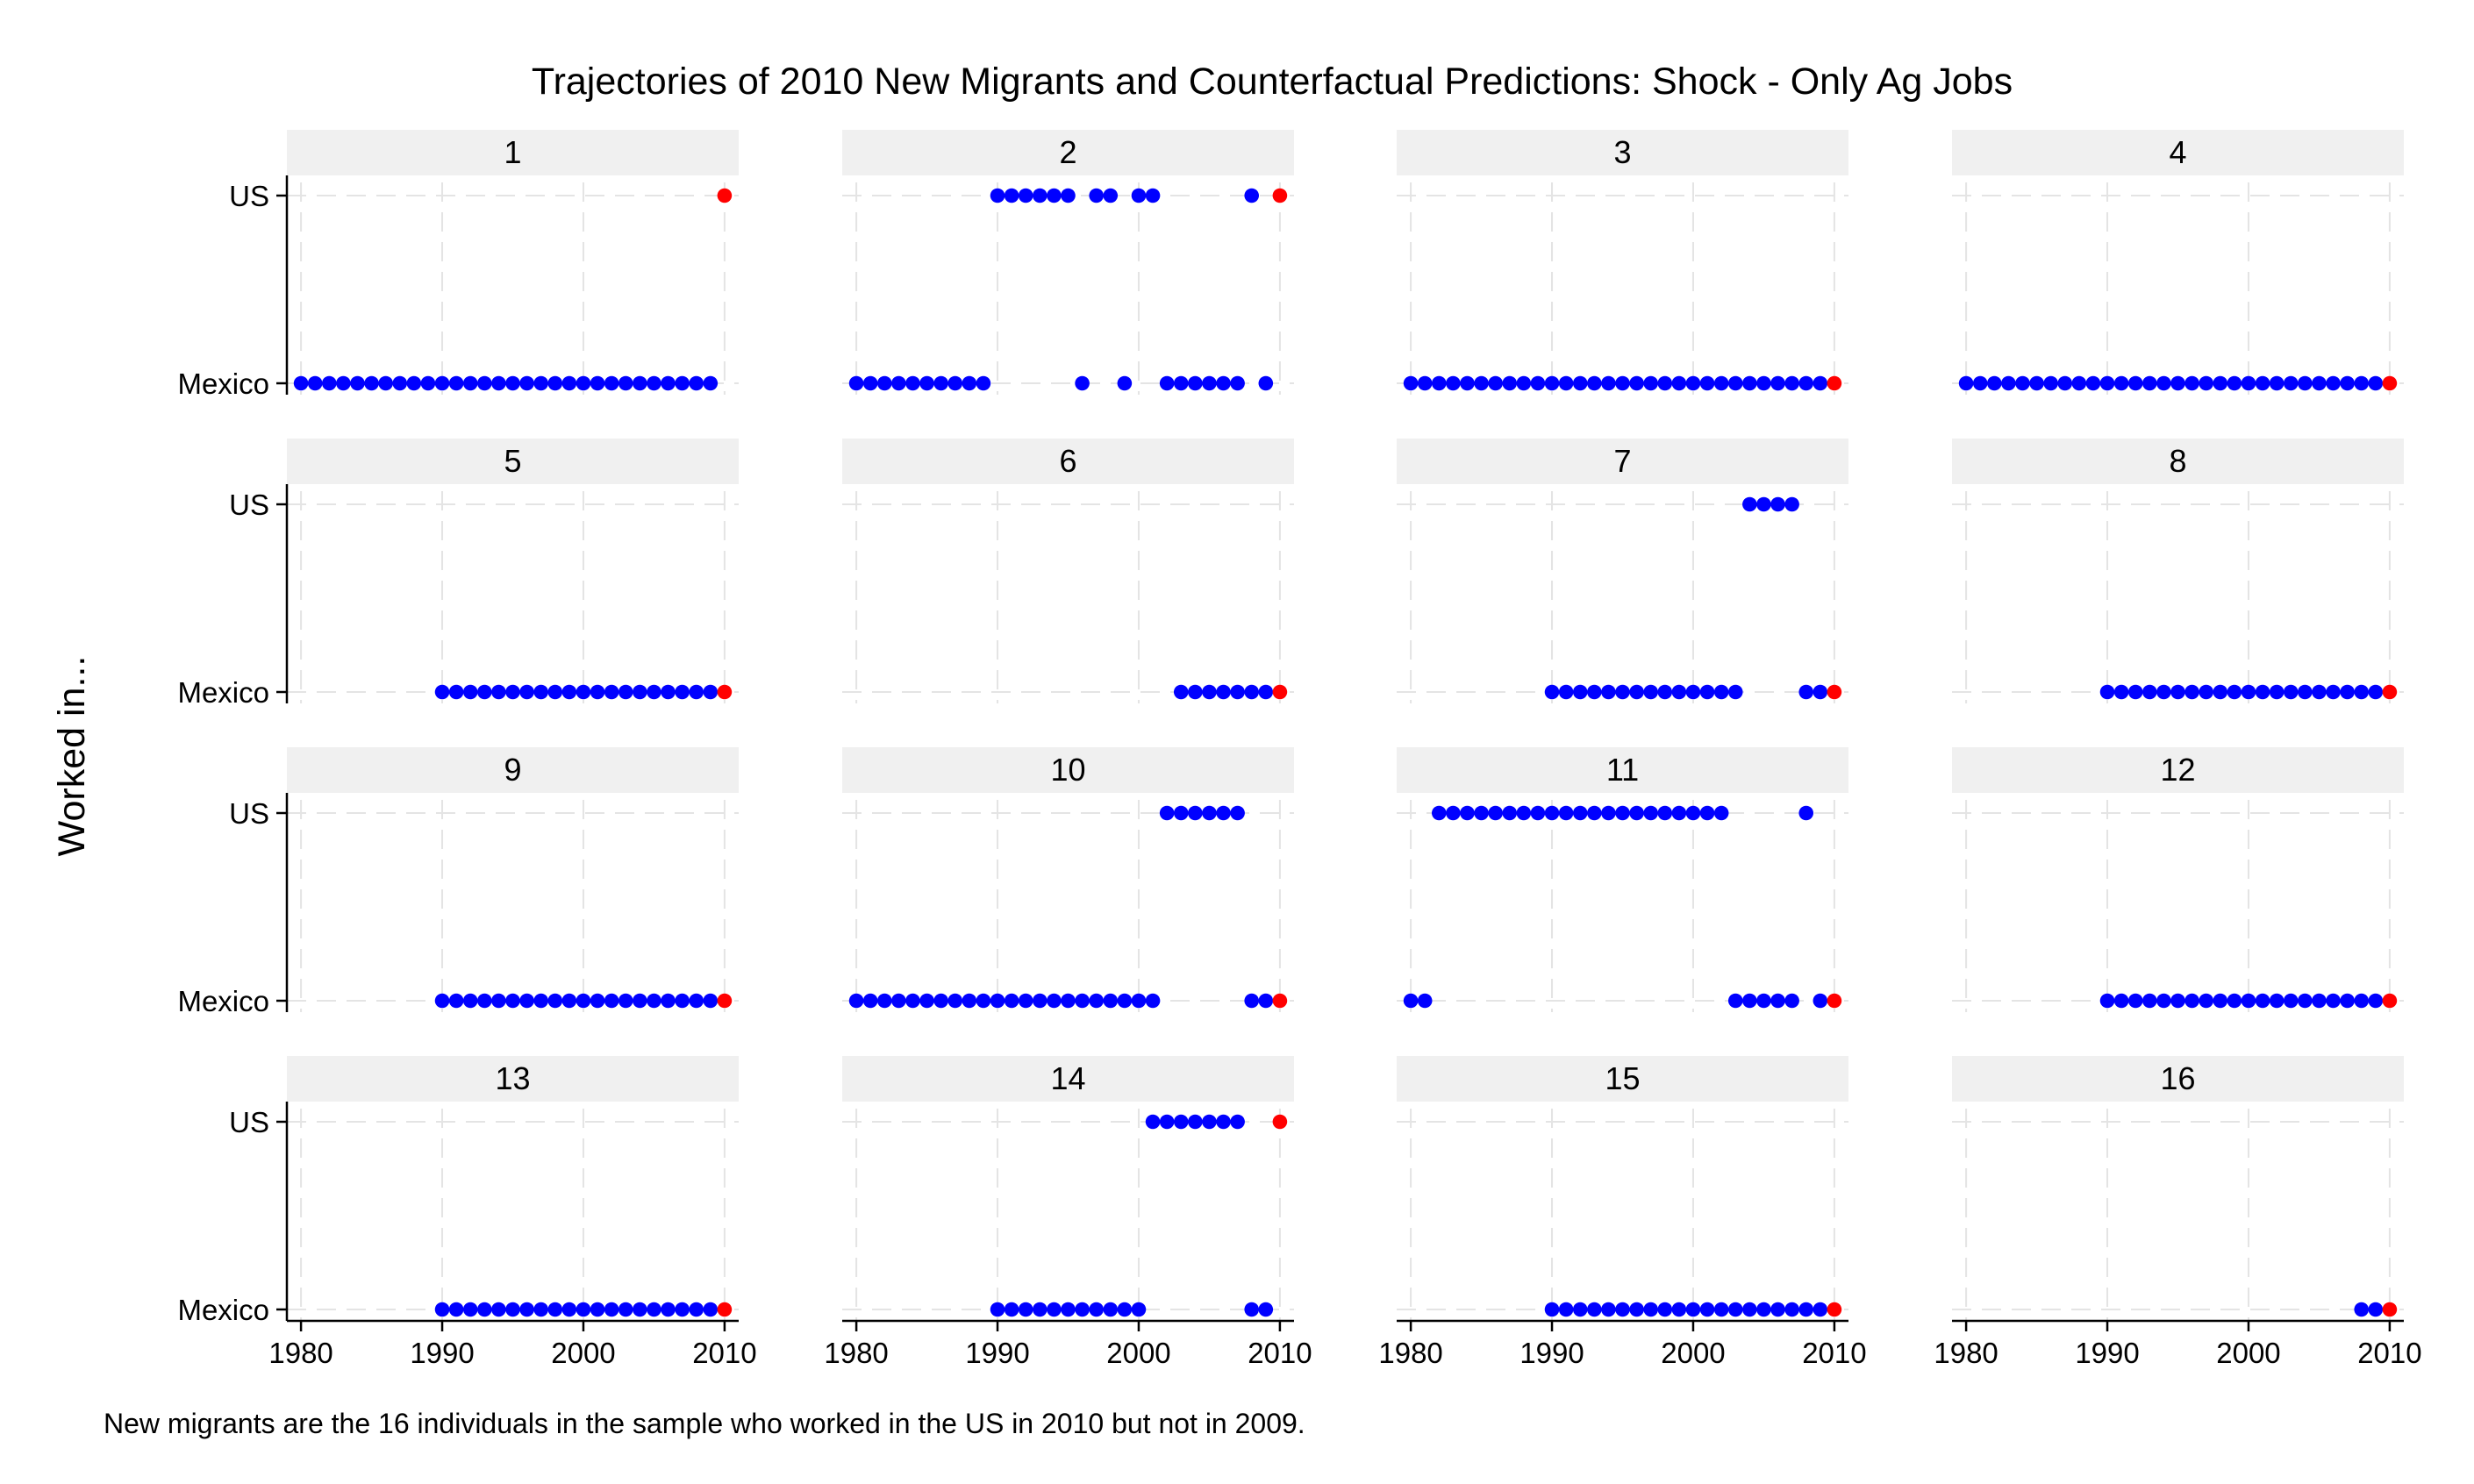  Describe the element at coordinates (1067, 152) in the screenshot. I see `panel-label: 2` at that location.